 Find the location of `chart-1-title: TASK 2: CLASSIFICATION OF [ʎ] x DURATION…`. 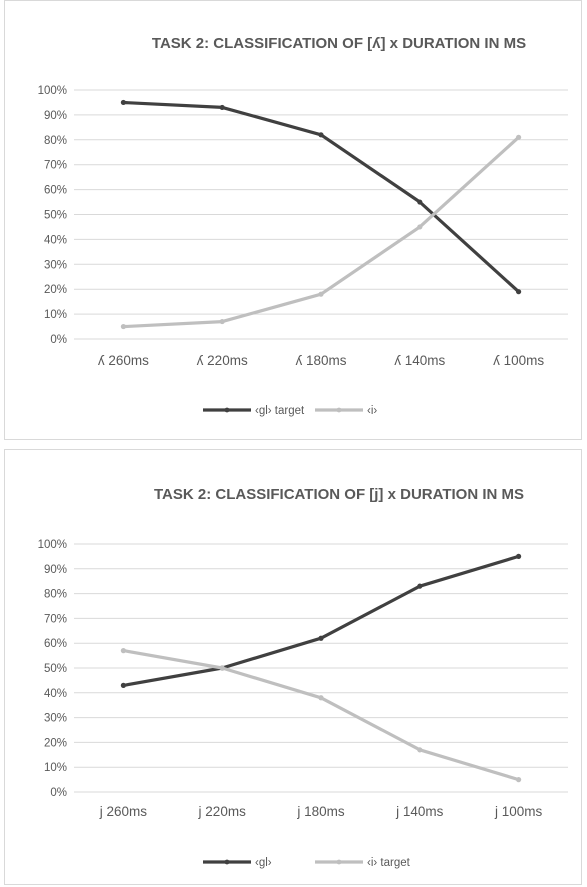

chart-1-title: TASK 2: CLASSIFICATION OF [ʎ] x DURATION… is located at coordinates (339, 43).